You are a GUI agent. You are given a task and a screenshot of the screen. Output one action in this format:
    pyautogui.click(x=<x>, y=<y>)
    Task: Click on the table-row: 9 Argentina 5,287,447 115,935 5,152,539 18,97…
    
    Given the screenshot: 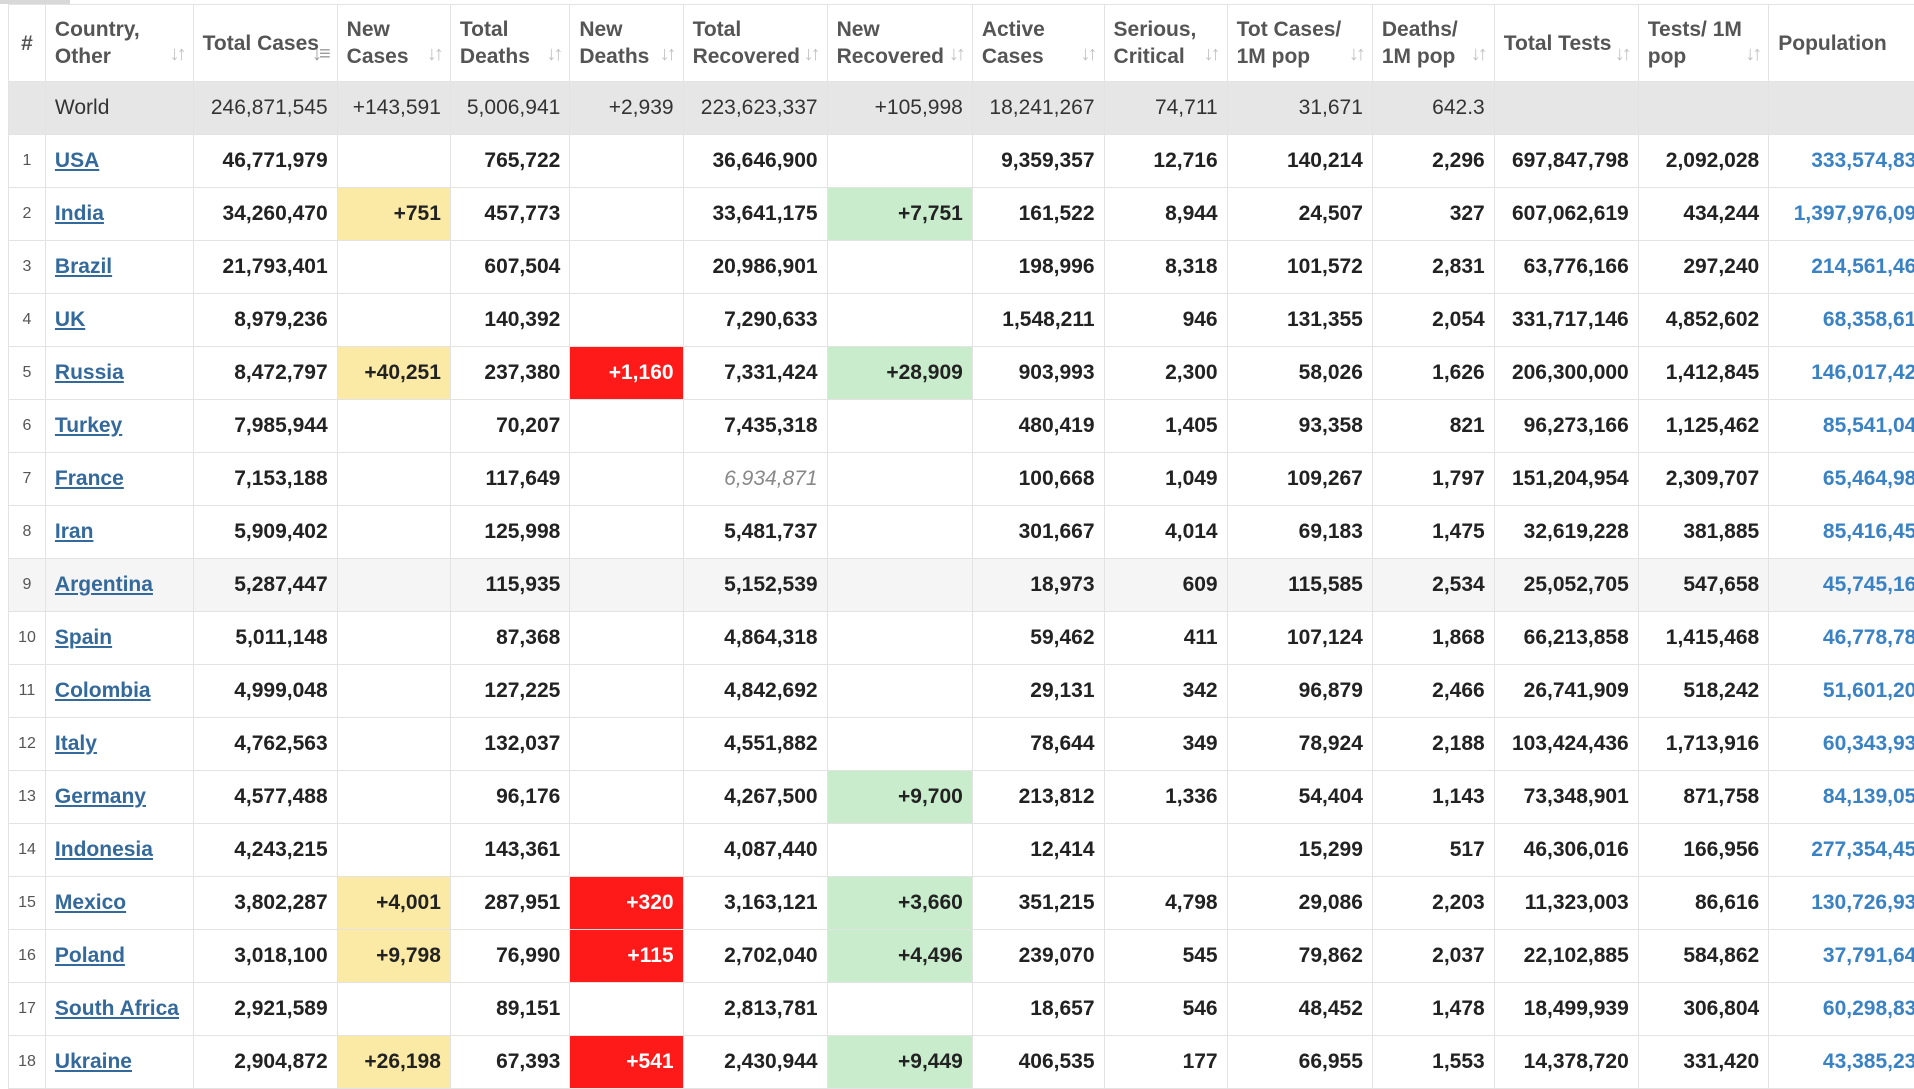 What is the action you would take?
    pyautogui.click(x=961, y=585)
    